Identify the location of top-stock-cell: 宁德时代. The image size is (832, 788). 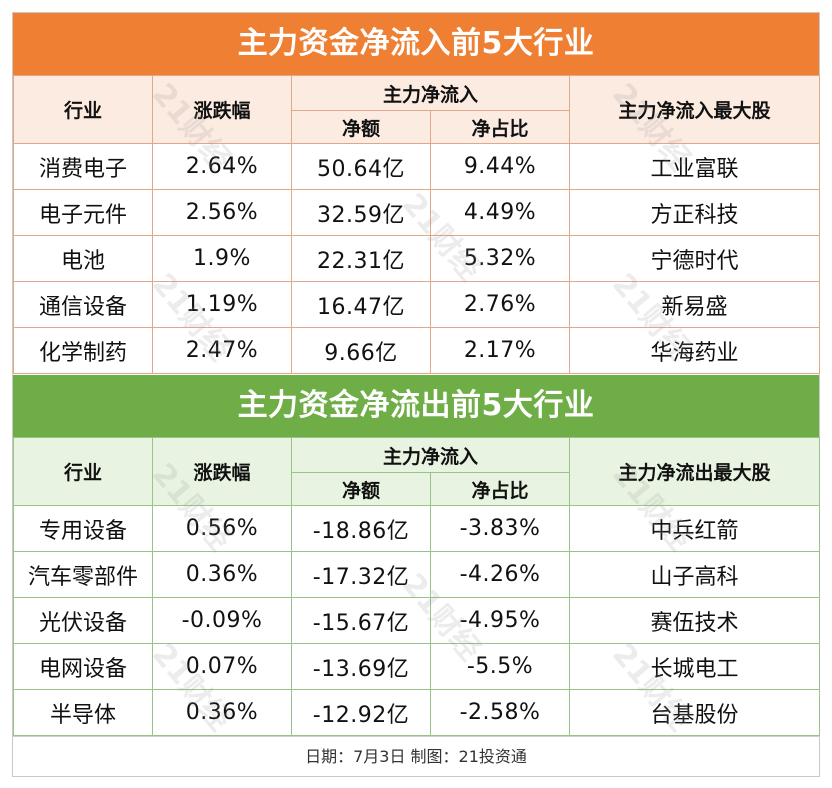
(695, 258).